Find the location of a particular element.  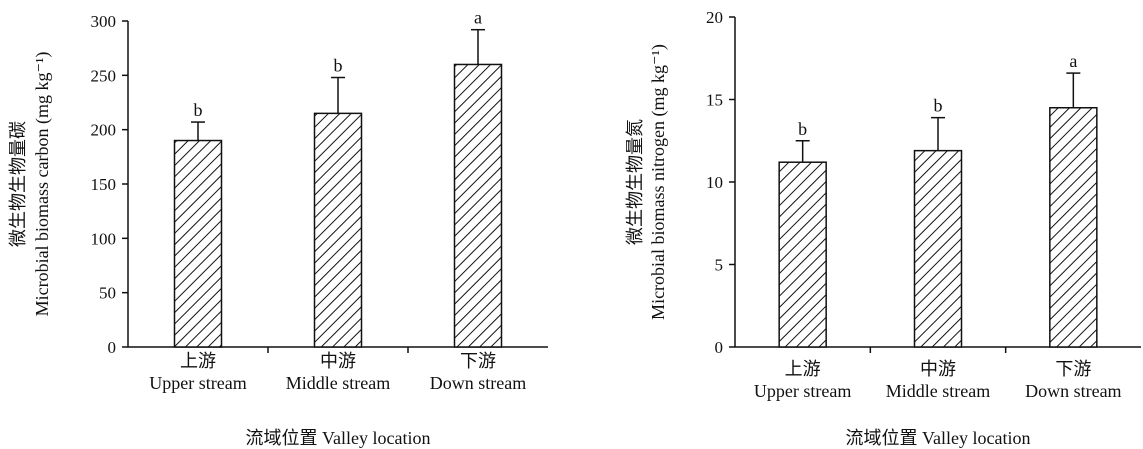

y-tick-label: 15 is located at coordinates (714, 100).